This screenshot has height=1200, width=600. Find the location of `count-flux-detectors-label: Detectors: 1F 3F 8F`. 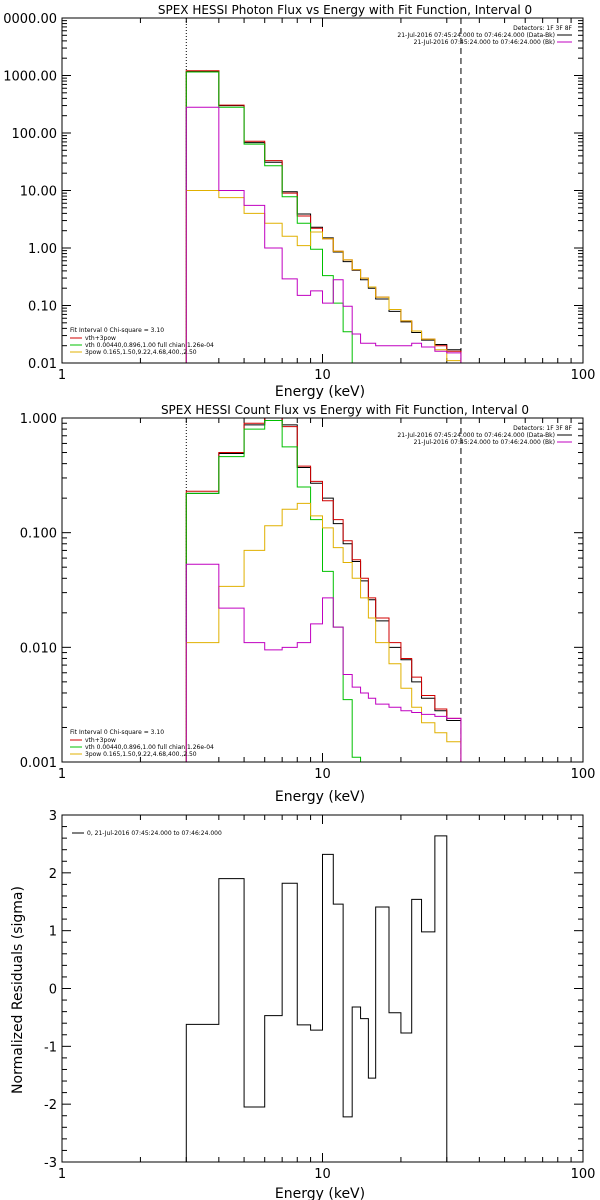

count-flux-detectors-label: Detectors: 1F 3F 8F is located at coordinates (542, 428).